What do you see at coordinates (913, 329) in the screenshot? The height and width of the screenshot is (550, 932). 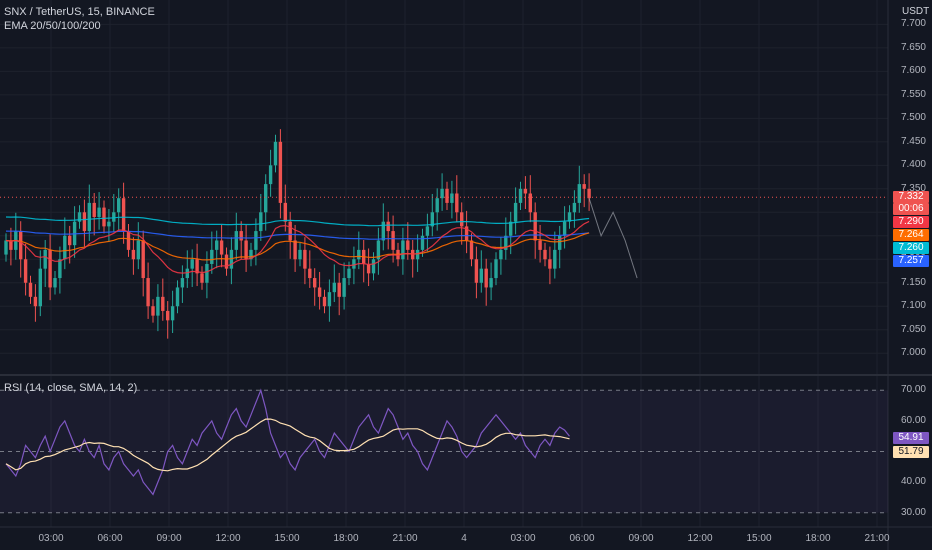 I see `price-tick-label: 7.050` at bounding box center [913, 329].